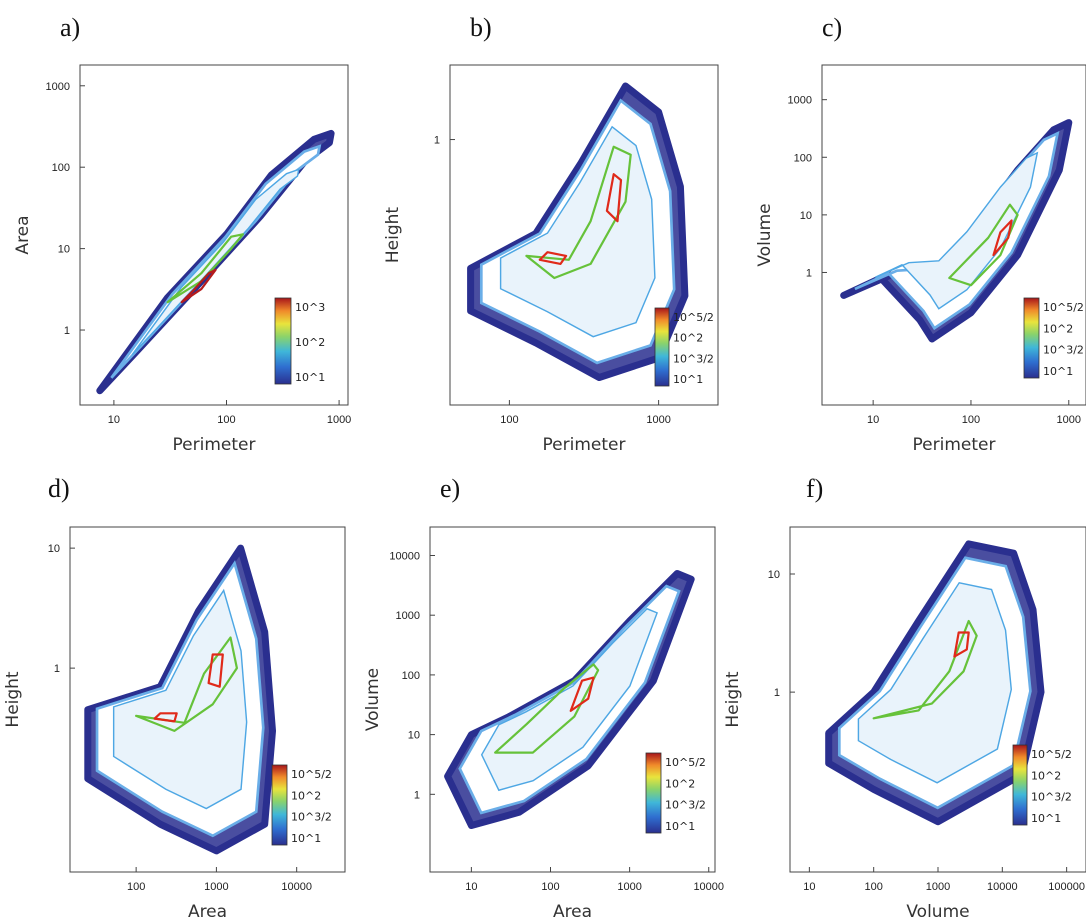 Image resolution: width=1086 pixels, height=923 pixels. Describe the element at coordinates (814, 488) in the screenshot. I see `panel-letter: f)` at that location.